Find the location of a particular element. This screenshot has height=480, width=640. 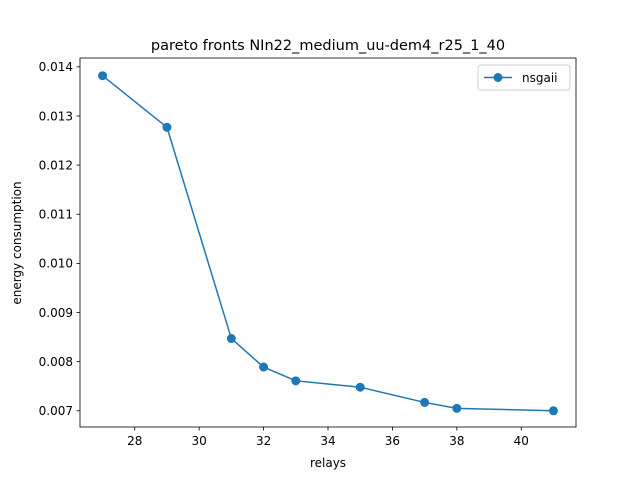

x-tick-label: 30 is located at coordinates (199, 441).